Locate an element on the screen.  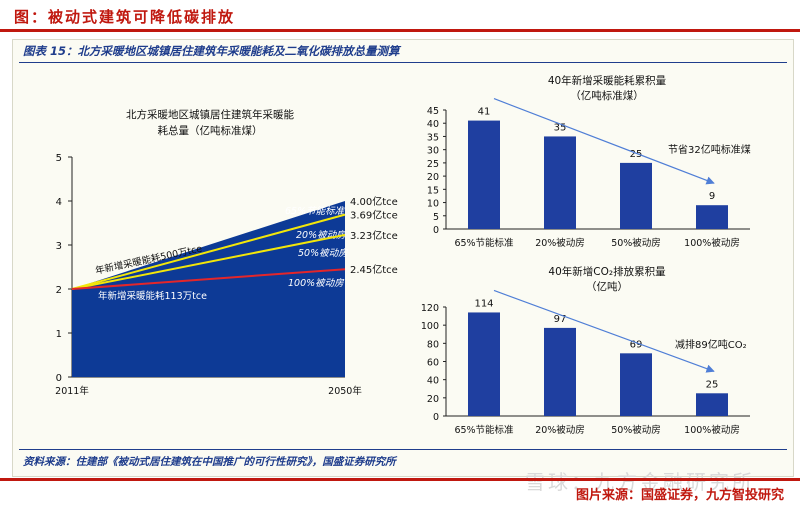
bottom-rule is located at coordinates (400, 479).